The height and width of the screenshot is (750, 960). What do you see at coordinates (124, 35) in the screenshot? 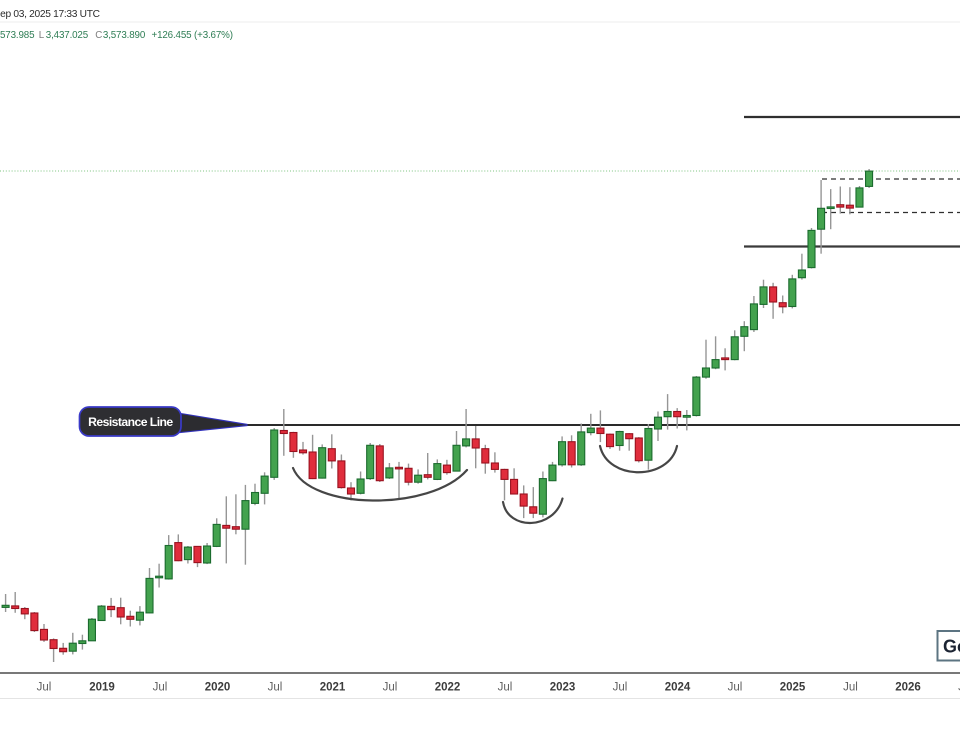
I see `svg-text: 3,573.890` at bounding box center [124, 35].